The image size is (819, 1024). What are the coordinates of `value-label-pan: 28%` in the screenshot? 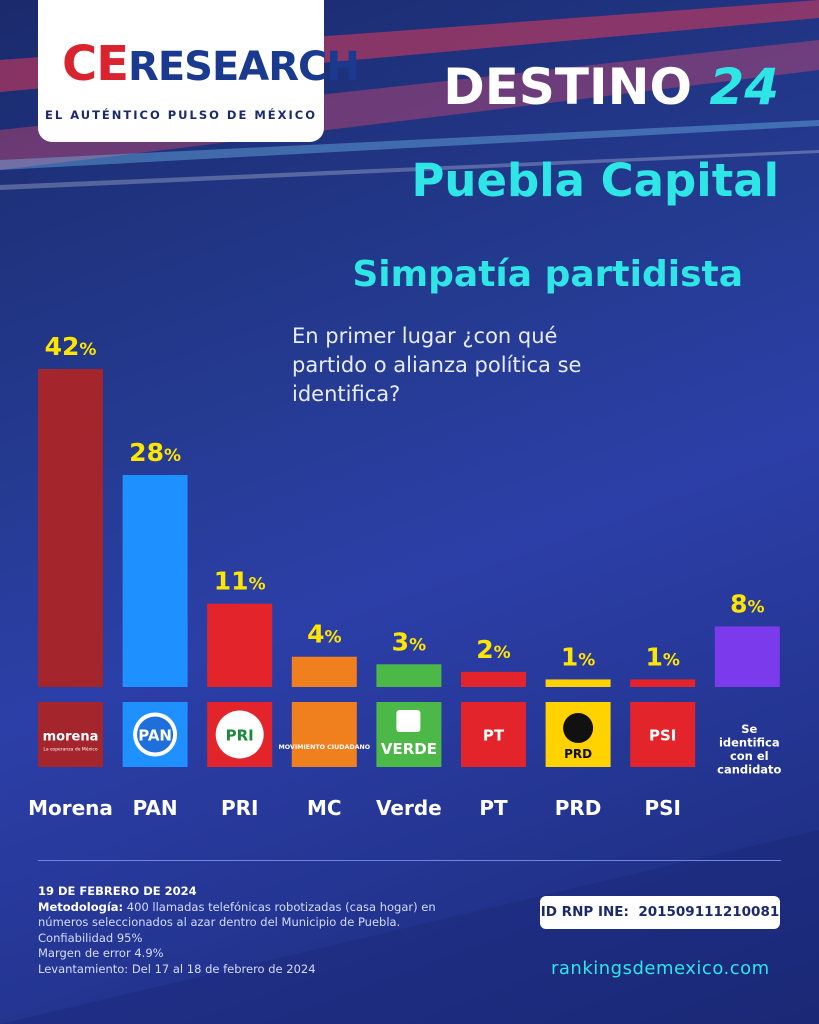 It's located at (155, 452).